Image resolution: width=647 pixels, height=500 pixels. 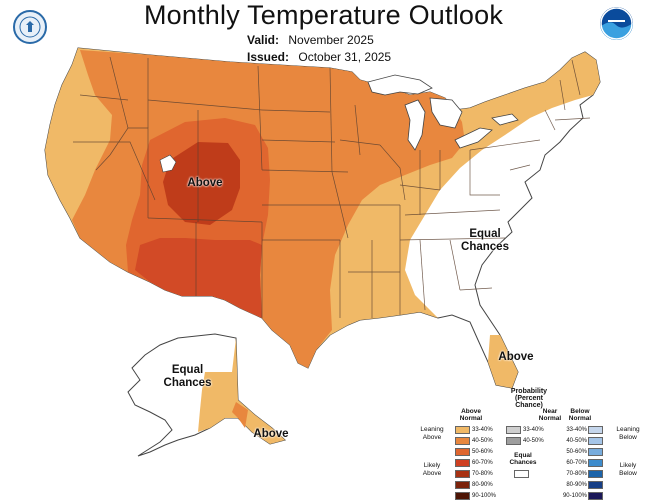 What do you see at coordinates (168, 163) in the screenshot?
I see `great-salt-lake` at bounding box center [168, 163].